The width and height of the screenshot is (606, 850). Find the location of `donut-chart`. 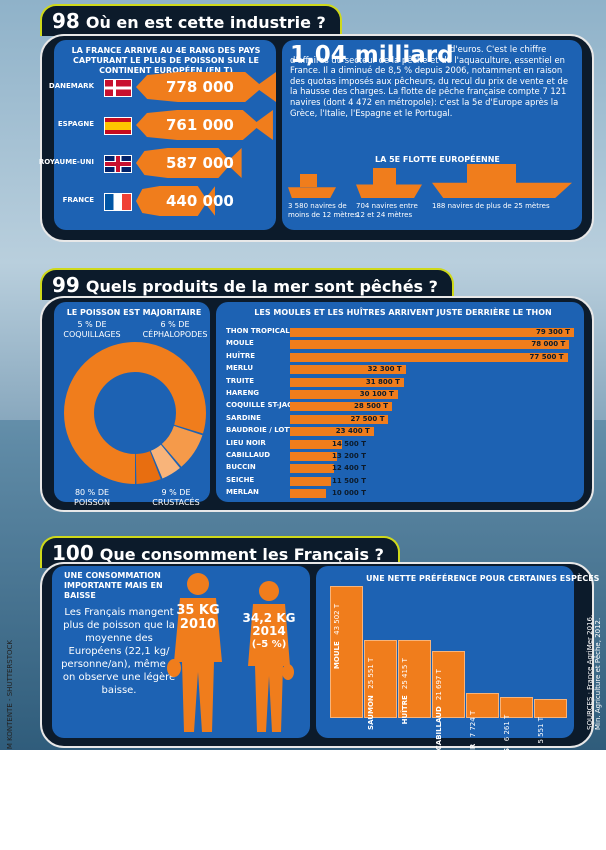

donut-chart is located at coordinates (135, 413).